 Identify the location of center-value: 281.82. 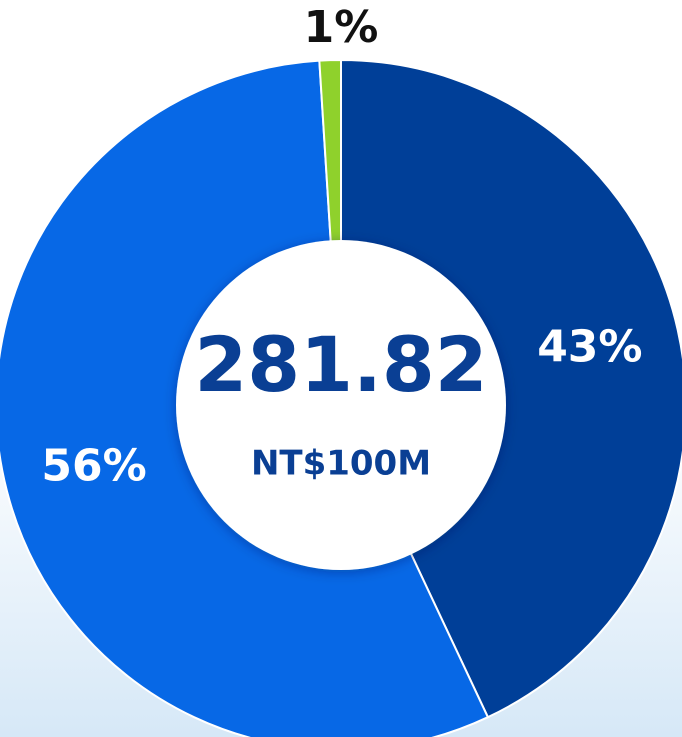
(340, 364).